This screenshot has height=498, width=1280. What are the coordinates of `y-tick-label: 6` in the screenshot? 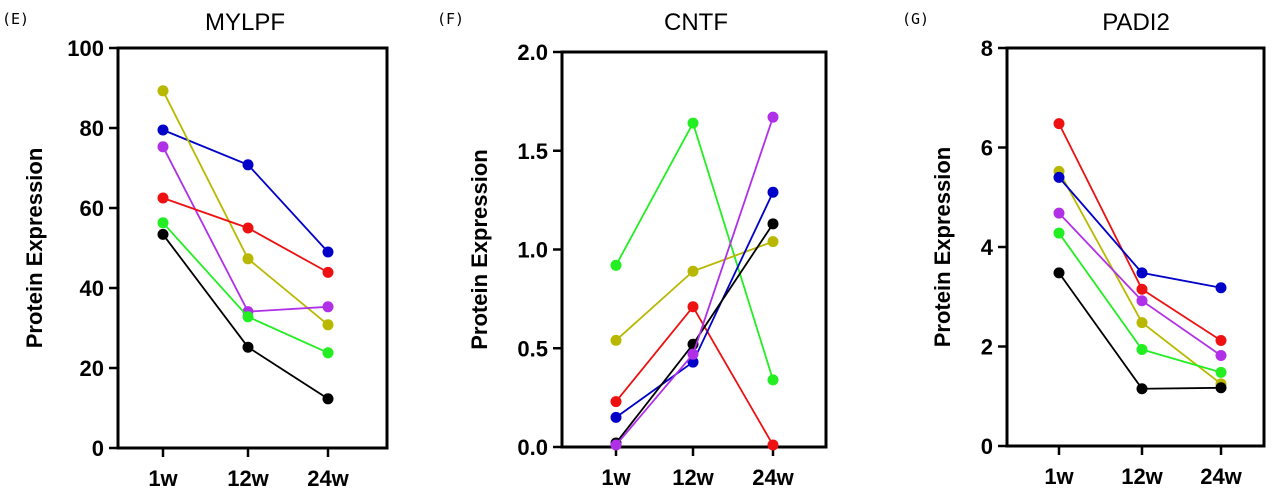 It's located at (987, 148).